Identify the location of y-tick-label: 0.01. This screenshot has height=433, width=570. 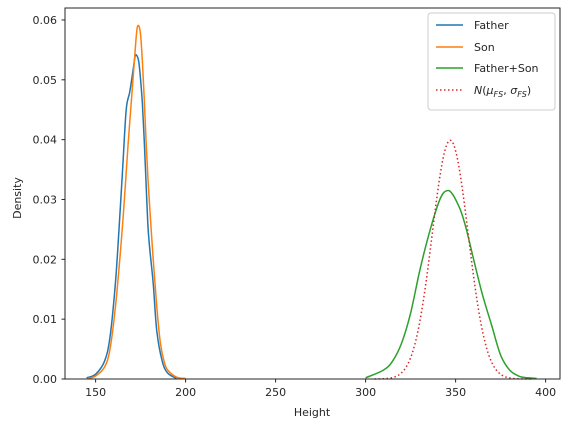
(45, 319).